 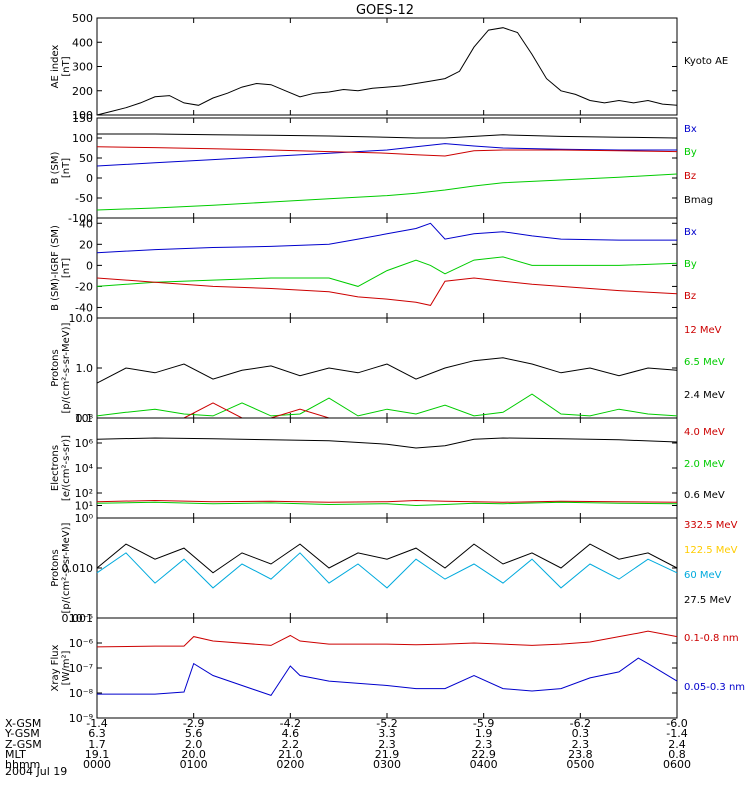 I want to click on ytick-label: 0.001, so click(x=78, y=618).